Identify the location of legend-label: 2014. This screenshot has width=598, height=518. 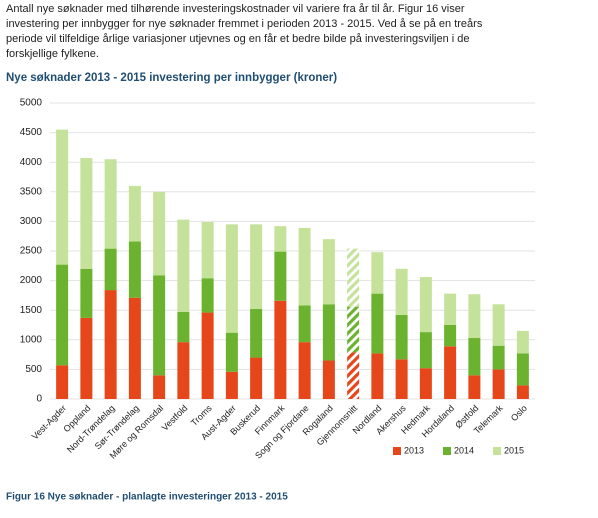
(464, 450).